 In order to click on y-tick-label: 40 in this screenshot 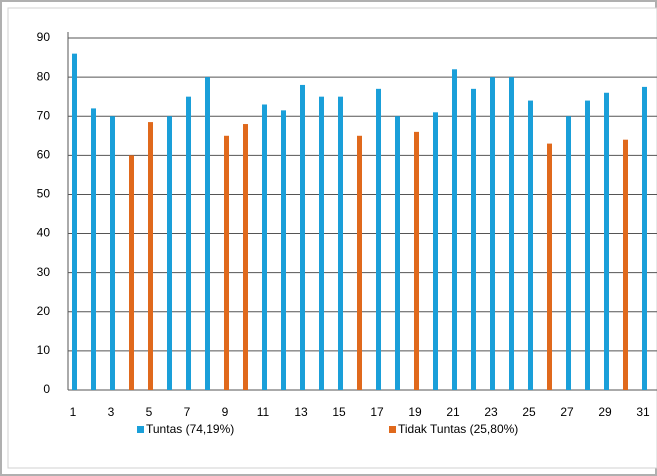, I will do `click(44, 233)`.